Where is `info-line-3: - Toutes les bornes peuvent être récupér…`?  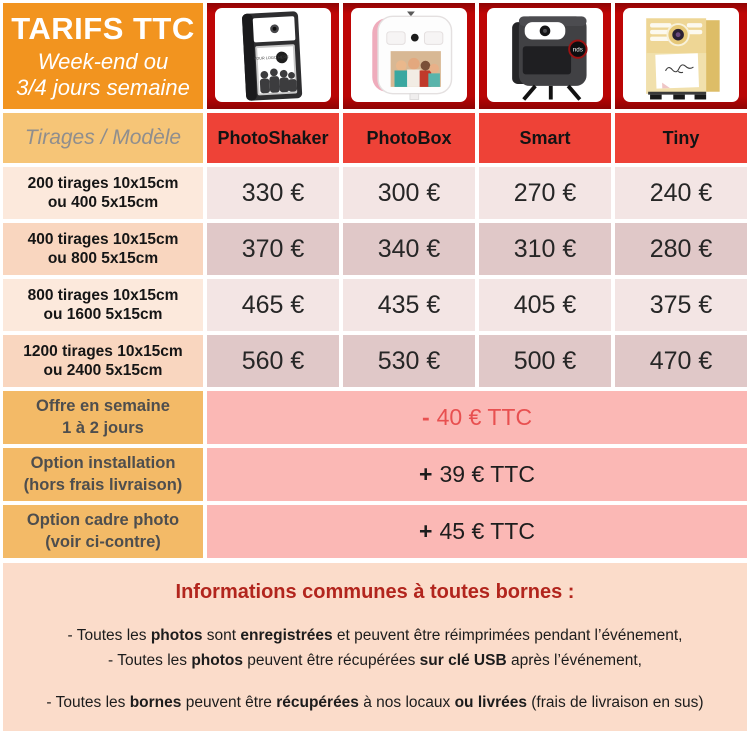
info-line-3: - Toutes les bornes peuvent être récupér… is located at coordinates (375, 702).